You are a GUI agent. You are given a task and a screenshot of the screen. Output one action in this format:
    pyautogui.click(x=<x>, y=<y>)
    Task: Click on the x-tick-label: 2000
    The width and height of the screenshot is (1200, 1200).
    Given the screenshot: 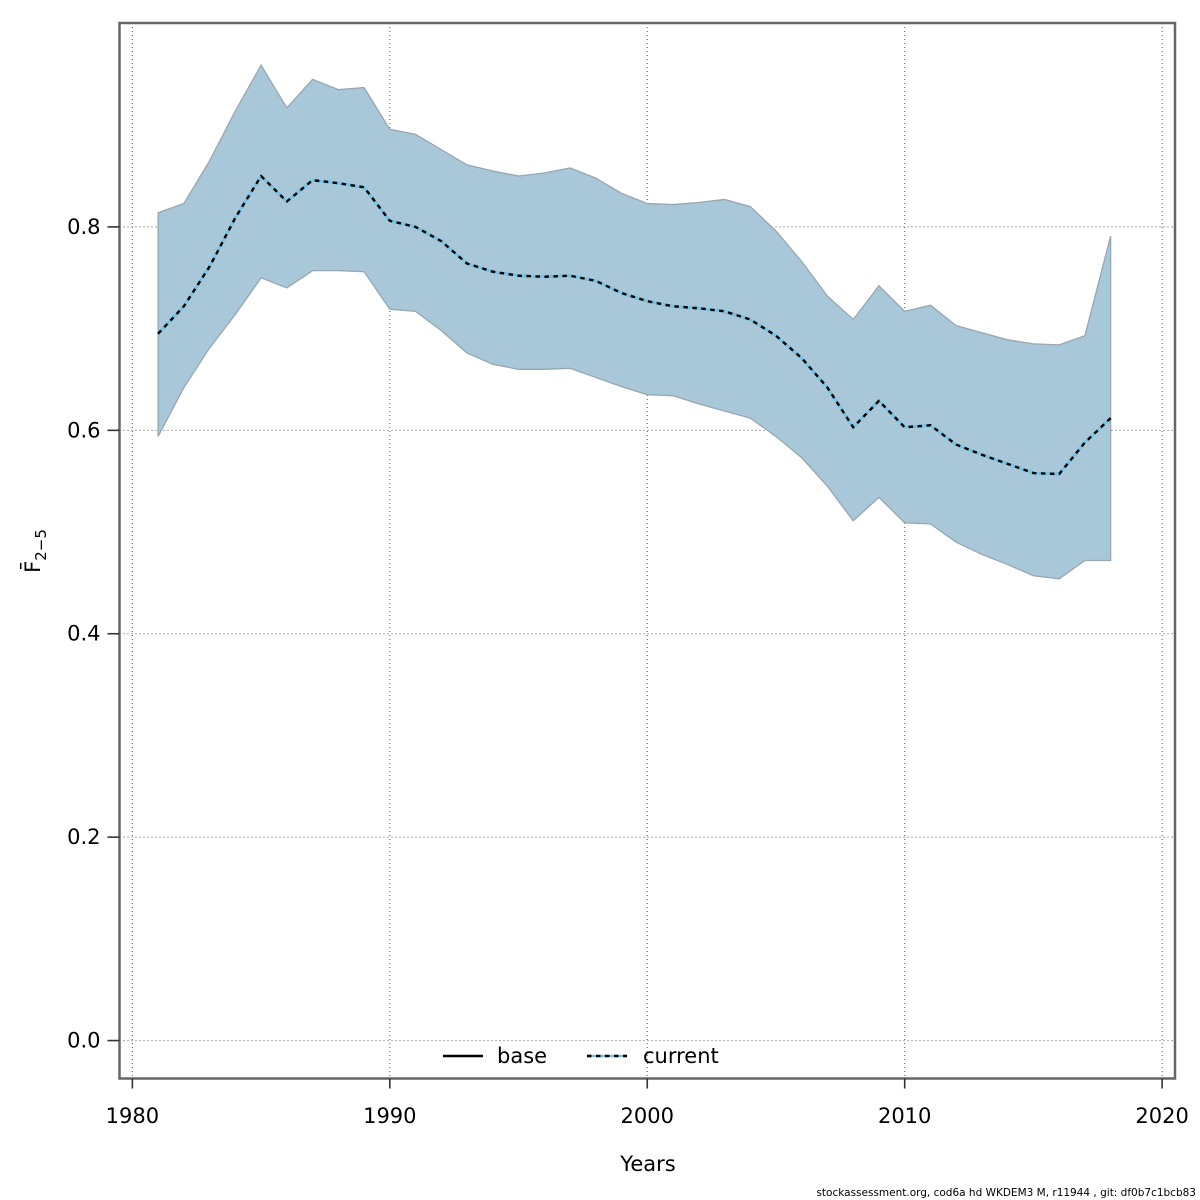 What is the action you would take?
    pyautogui.click(x=647, y=1116)
    